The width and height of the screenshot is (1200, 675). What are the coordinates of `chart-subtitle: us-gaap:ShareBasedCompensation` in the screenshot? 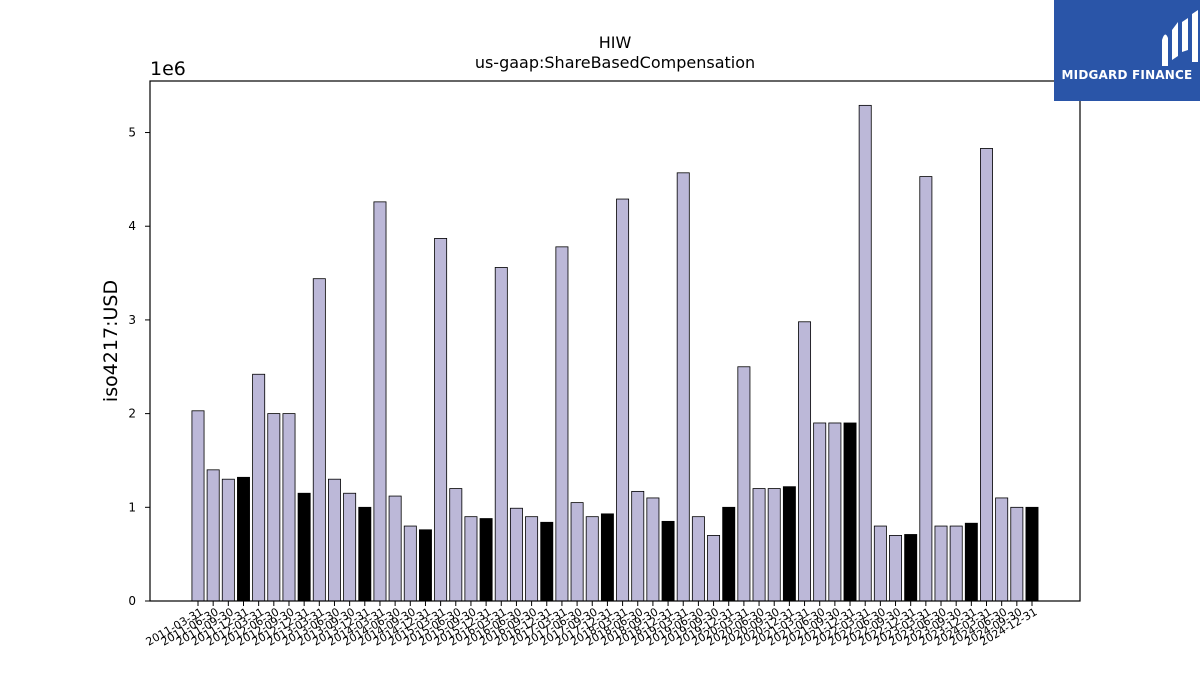 It's located at (615, 62).